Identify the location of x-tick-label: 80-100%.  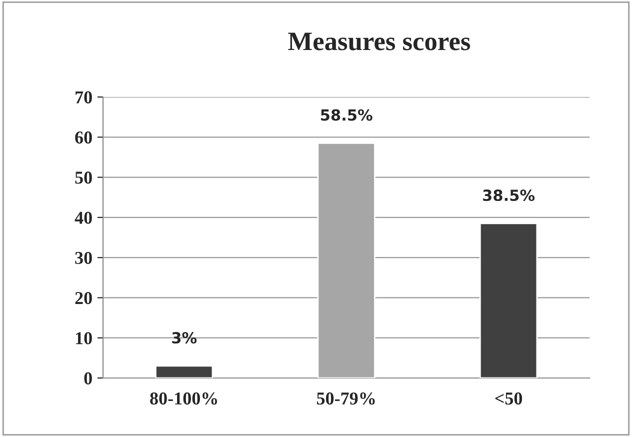
(184, 398).